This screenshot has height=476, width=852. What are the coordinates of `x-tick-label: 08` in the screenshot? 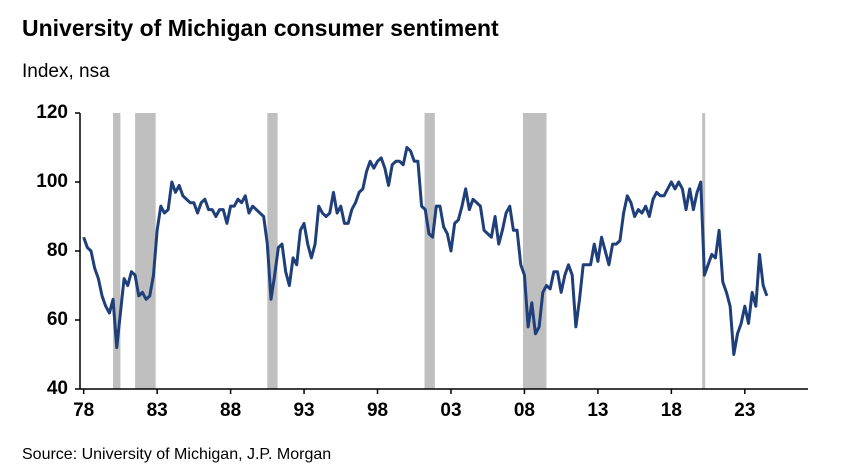 It's located at (524, 410).